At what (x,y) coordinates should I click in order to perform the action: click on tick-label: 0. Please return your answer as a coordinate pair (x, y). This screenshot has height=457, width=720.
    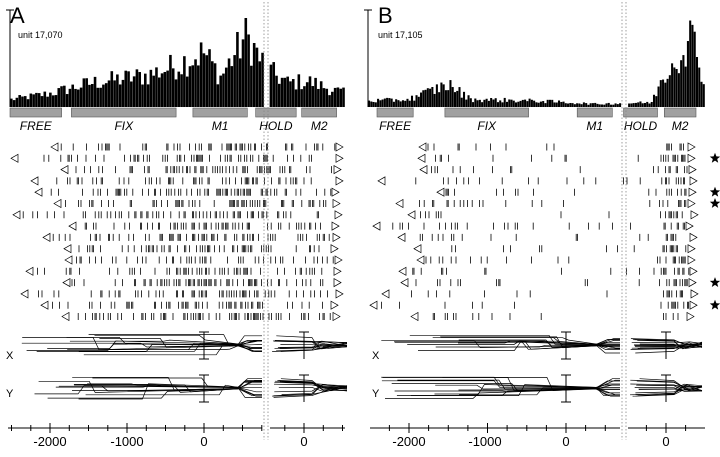
    Looking at the image, I should click on (665, 441).